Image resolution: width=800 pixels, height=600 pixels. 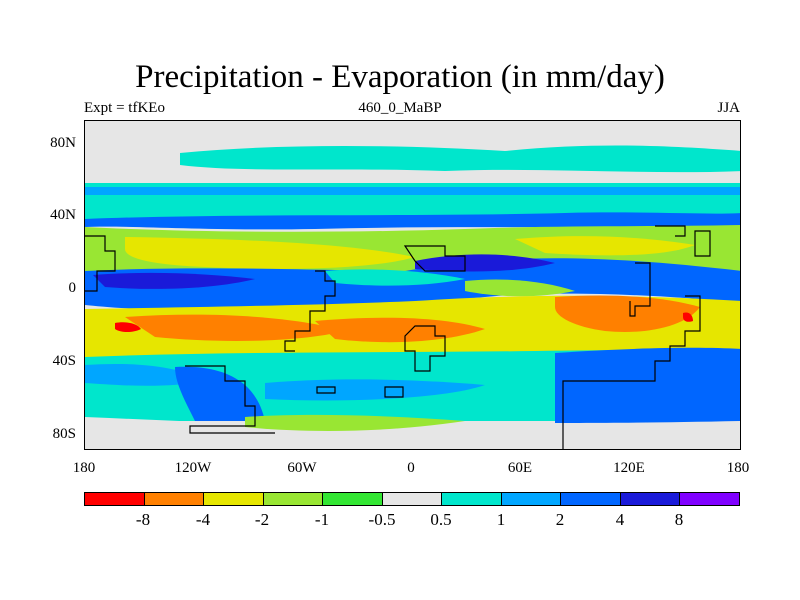 What do you see at coordinates (322, 519) in the screenshot?
I see `colorbar-label: -1` at bounding box center [322, 519].